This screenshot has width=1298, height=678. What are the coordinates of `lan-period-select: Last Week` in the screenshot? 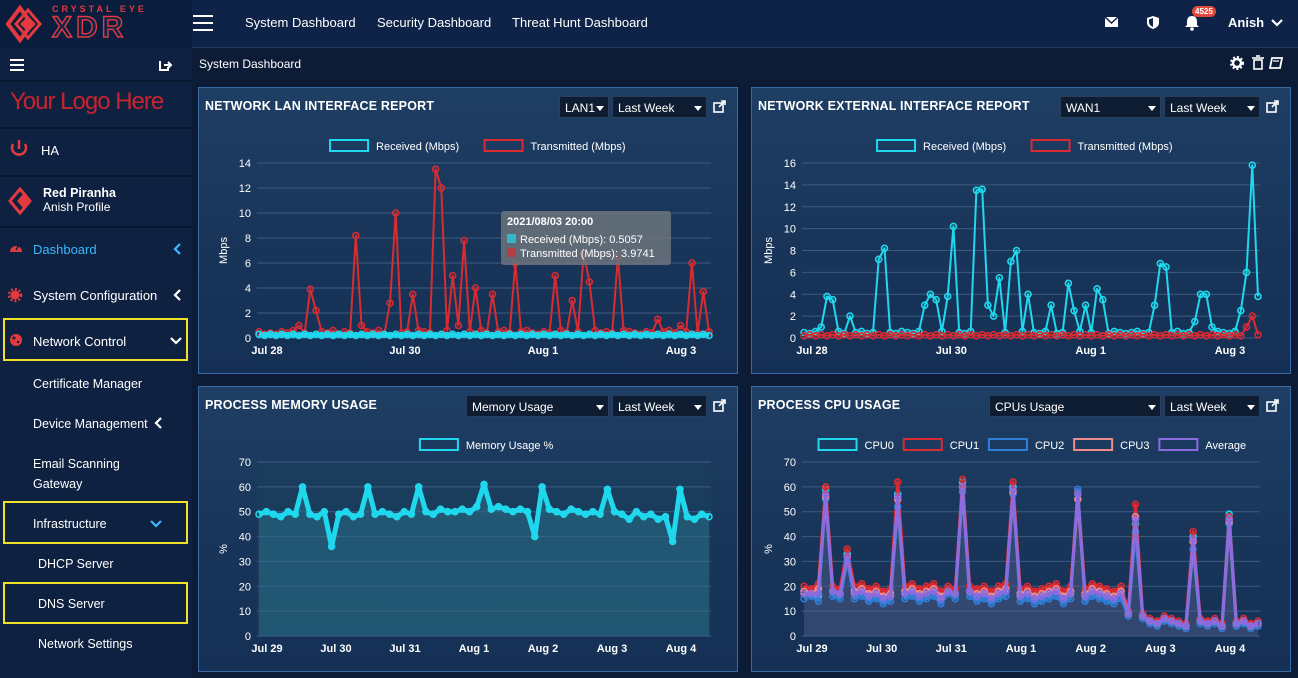 It's located at (659, 107).